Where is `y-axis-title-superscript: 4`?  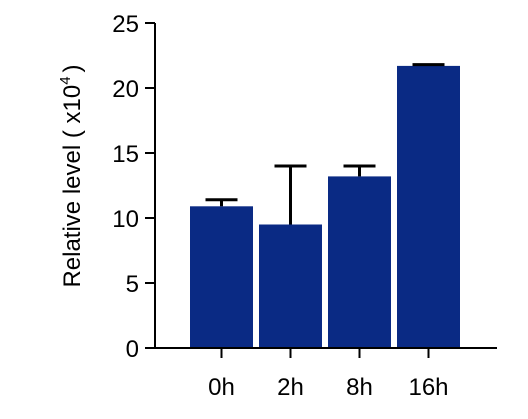 y-axis-title-superscript: 4 is located at coordinates (65, 80).